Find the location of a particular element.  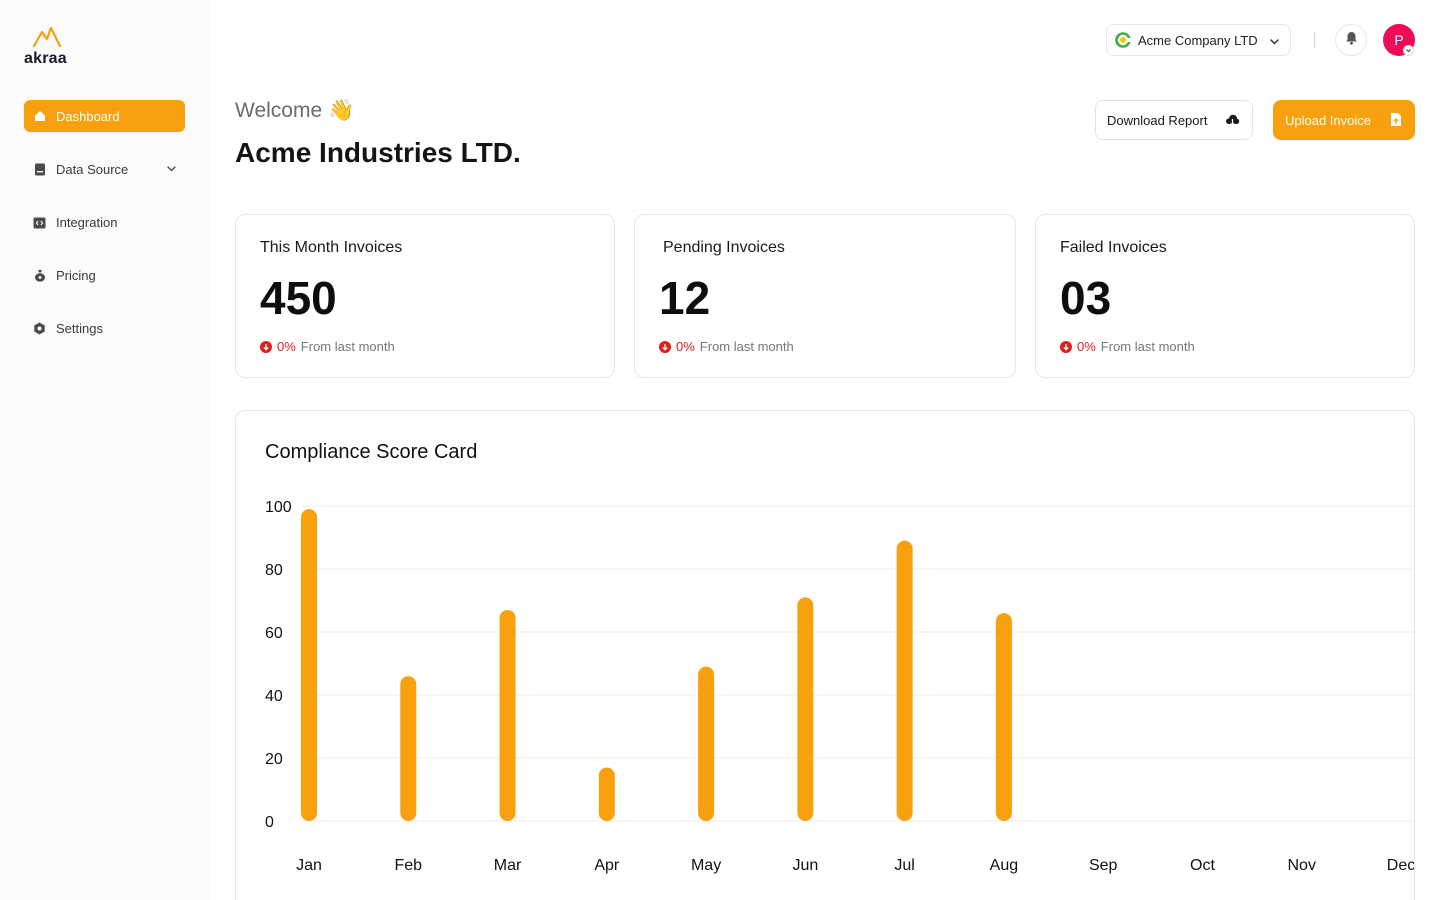

y-tick-label: 0 is located at coordinates (269, 822).